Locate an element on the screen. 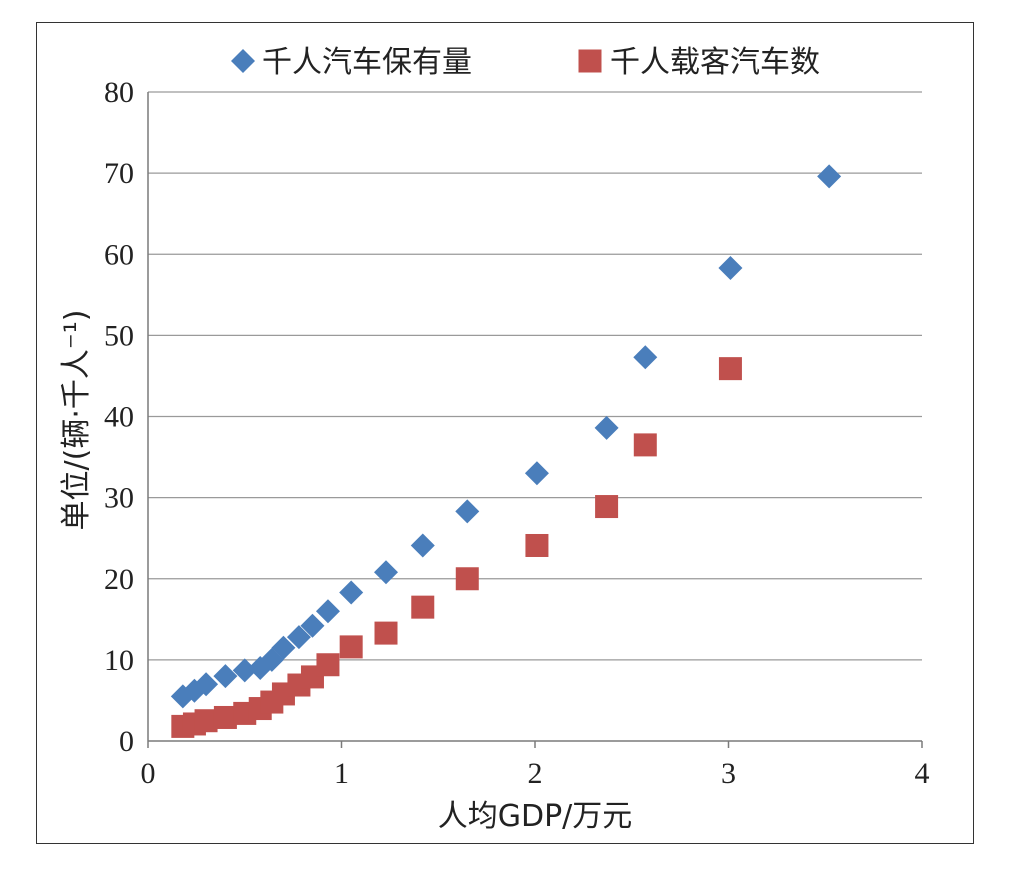 The image size is (1016, 876). legend-square-marker is located at coordinates (590, 61).